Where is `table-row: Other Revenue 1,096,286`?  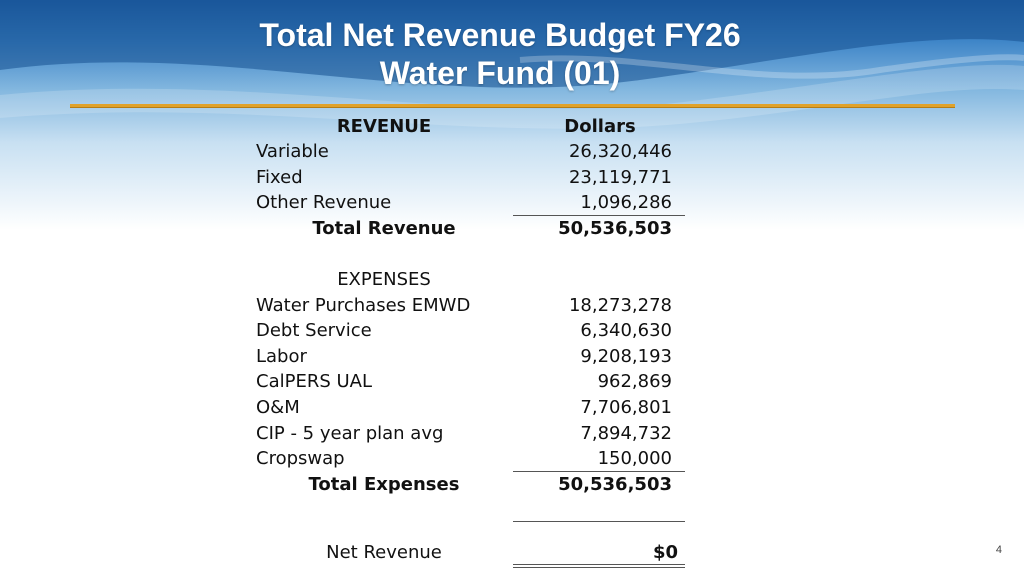
table-row: Other Revenue 1,096,286 is located at coordinates (476, 202).